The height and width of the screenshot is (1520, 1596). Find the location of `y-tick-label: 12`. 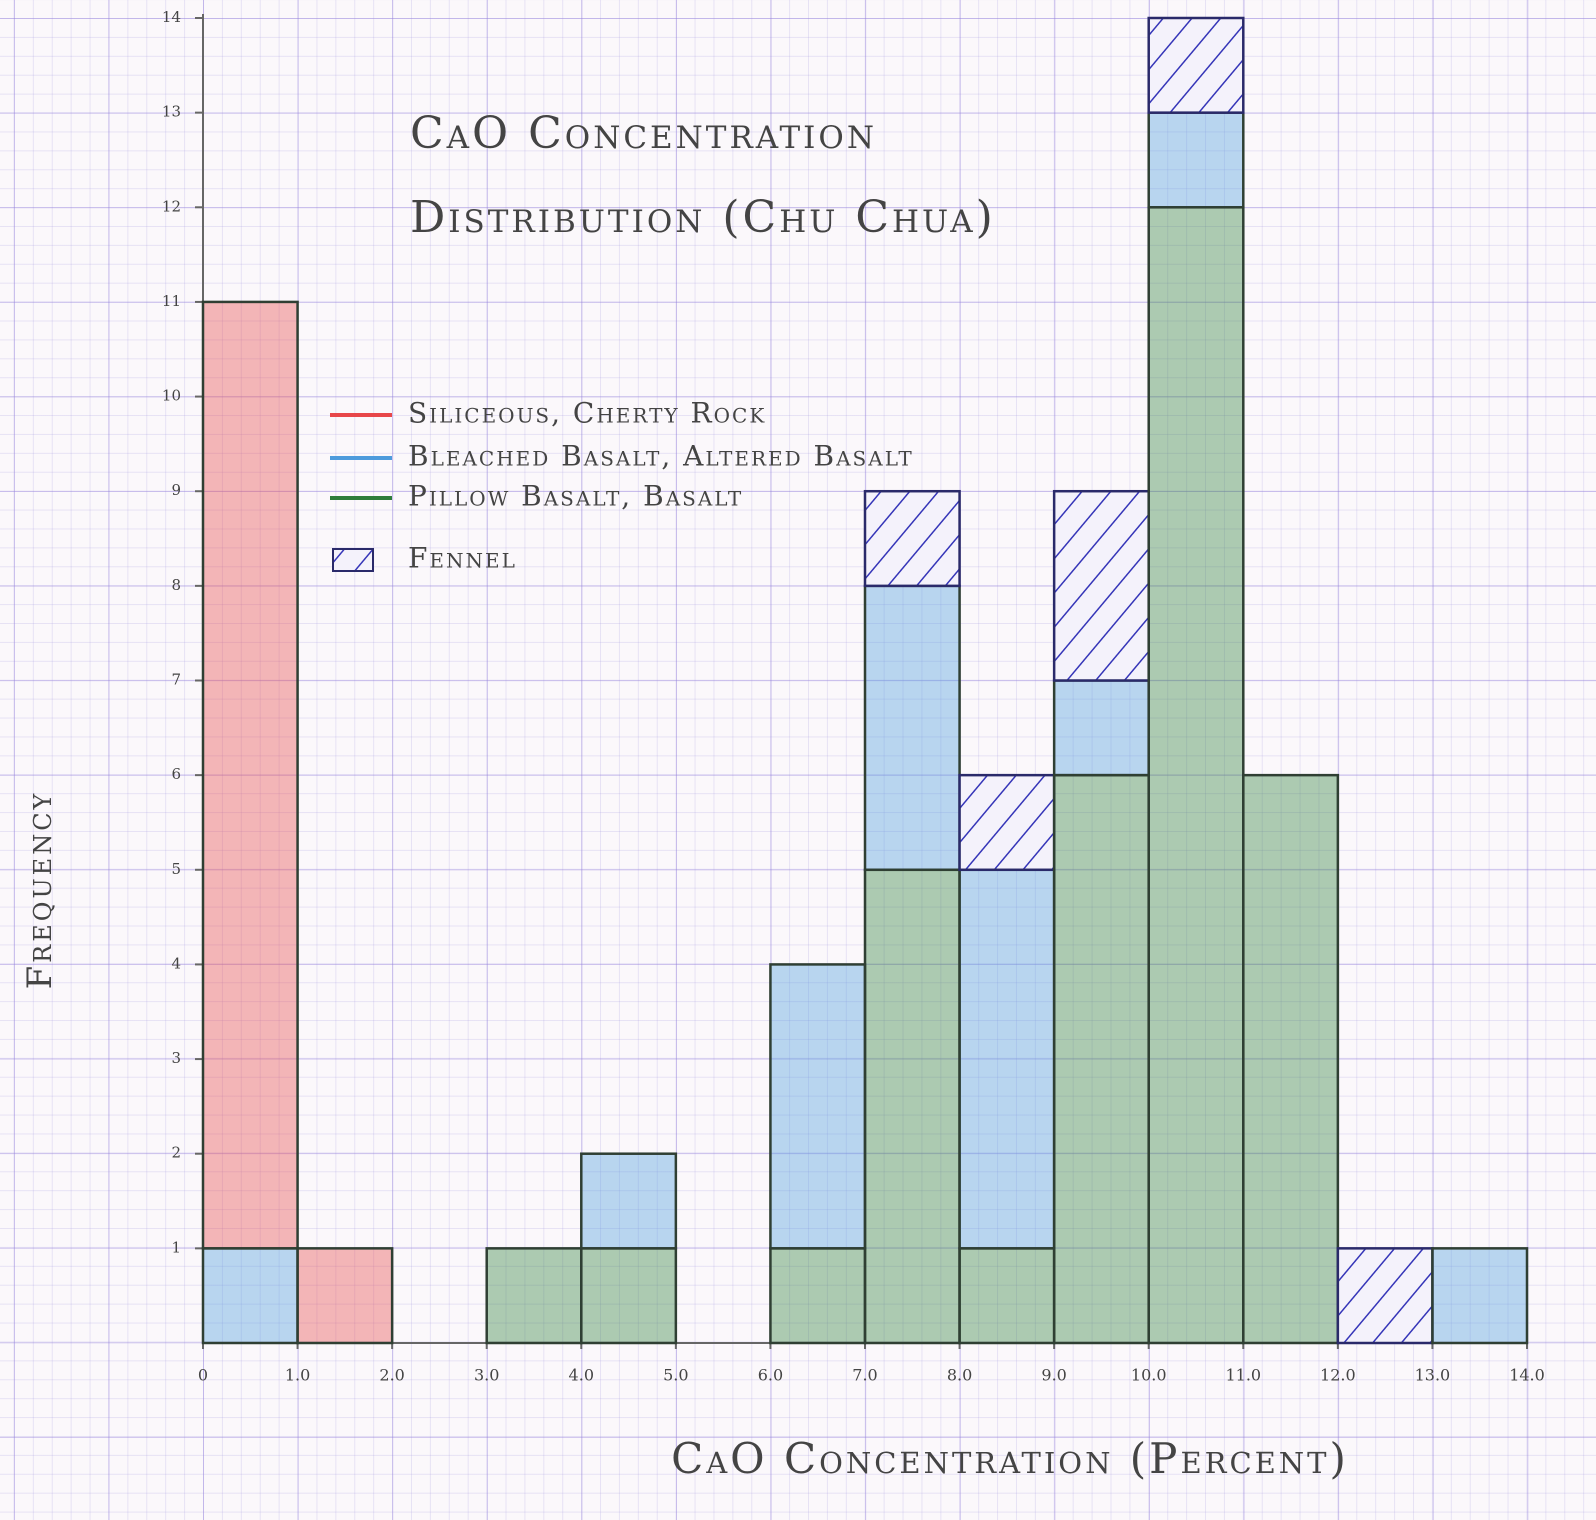

y-tick-label: 12 is located at coordinates (171, 206).